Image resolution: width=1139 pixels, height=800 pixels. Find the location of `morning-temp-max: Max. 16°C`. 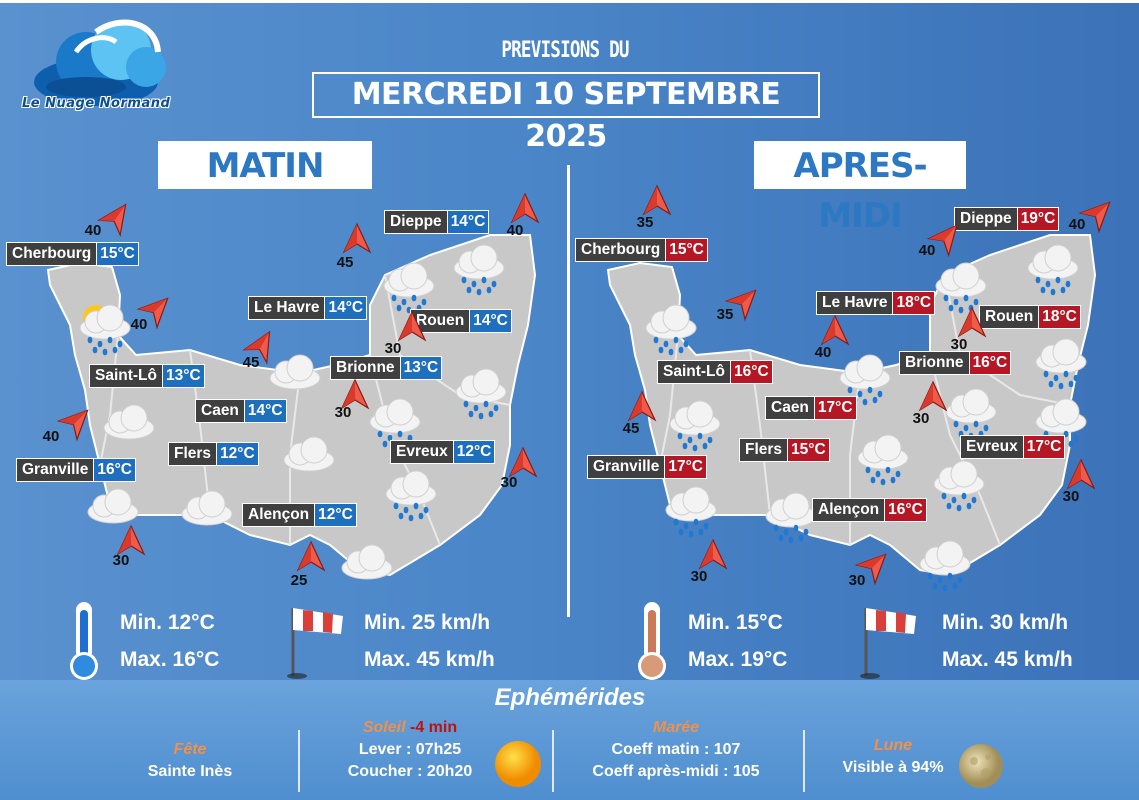

morning-temp-max: Max. 16°C is located at coordinates (170, 659).